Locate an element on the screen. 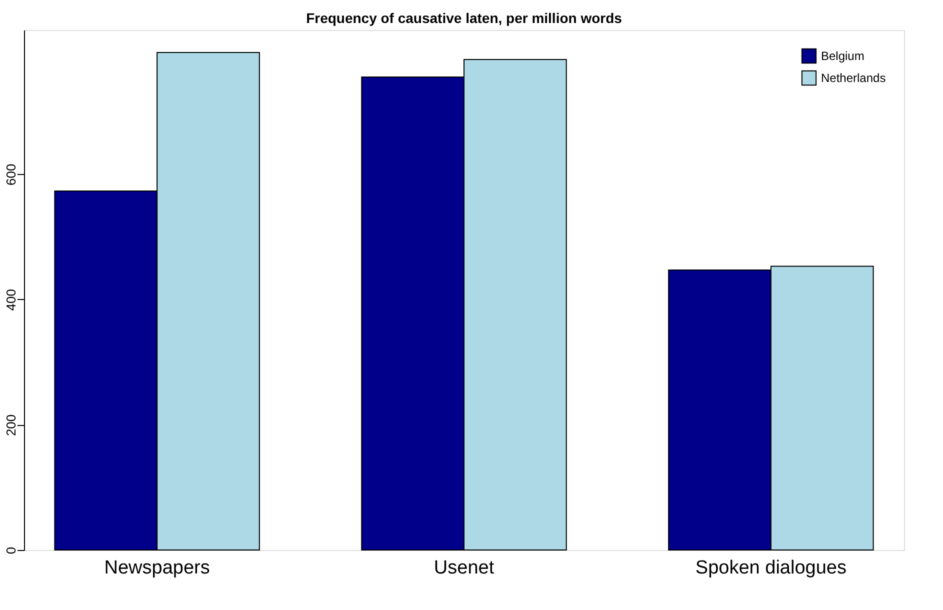  x-tick-label: Spoken dialogues is located at coordinates (770, 568).